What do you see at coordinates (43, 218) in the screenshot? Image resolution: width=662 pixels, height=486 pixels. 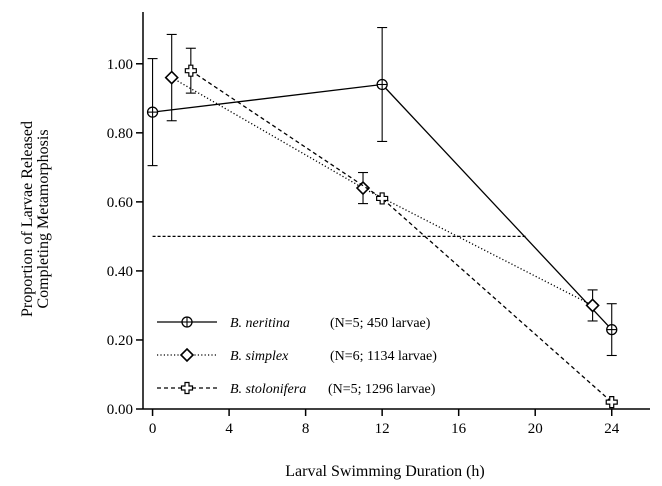 I see `y-axis-title-line-2: Completing Metamorphosis` at bounding box center [43, 218].